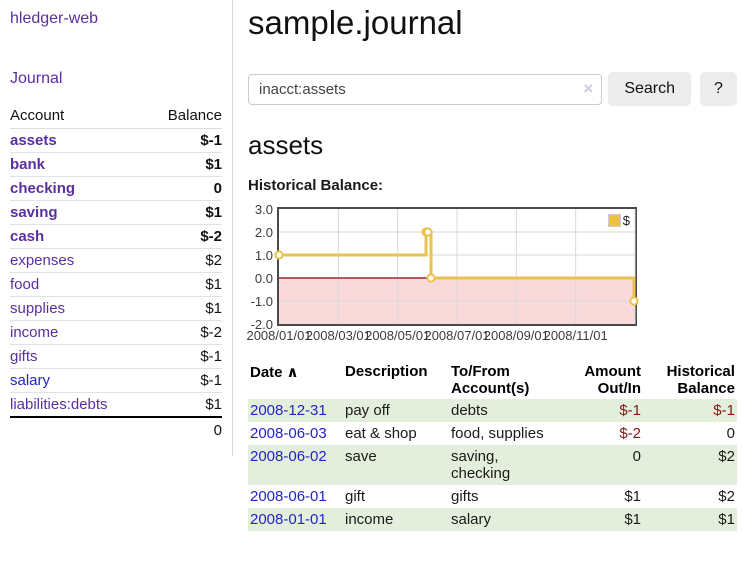 Image resolution: width=742 pixels, height=582 pixels. Describe the element at coordinates (630, 433) in the screenshot. I see `transaction-amount: $-2` at that location.